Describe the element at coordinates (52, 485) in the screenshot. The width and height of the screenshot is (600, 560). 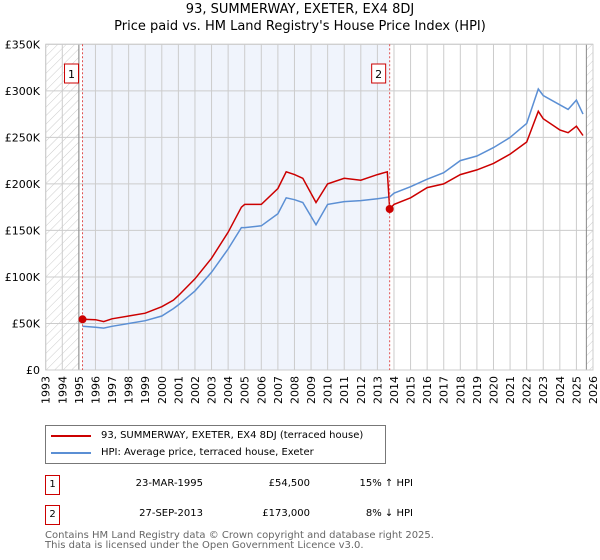
I see `sale-number-badge: 1` at that location.